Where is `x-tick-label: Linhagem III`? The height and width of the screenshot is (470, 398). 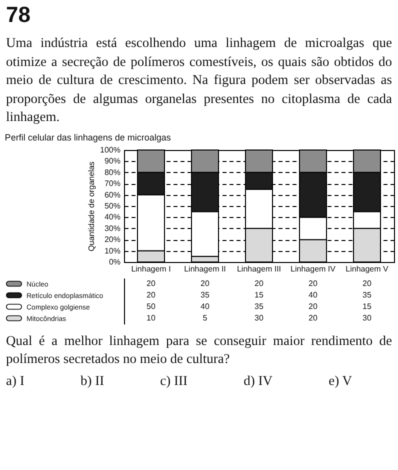 x-tick-label: Linhagem III is located at coordinates (259, 268).